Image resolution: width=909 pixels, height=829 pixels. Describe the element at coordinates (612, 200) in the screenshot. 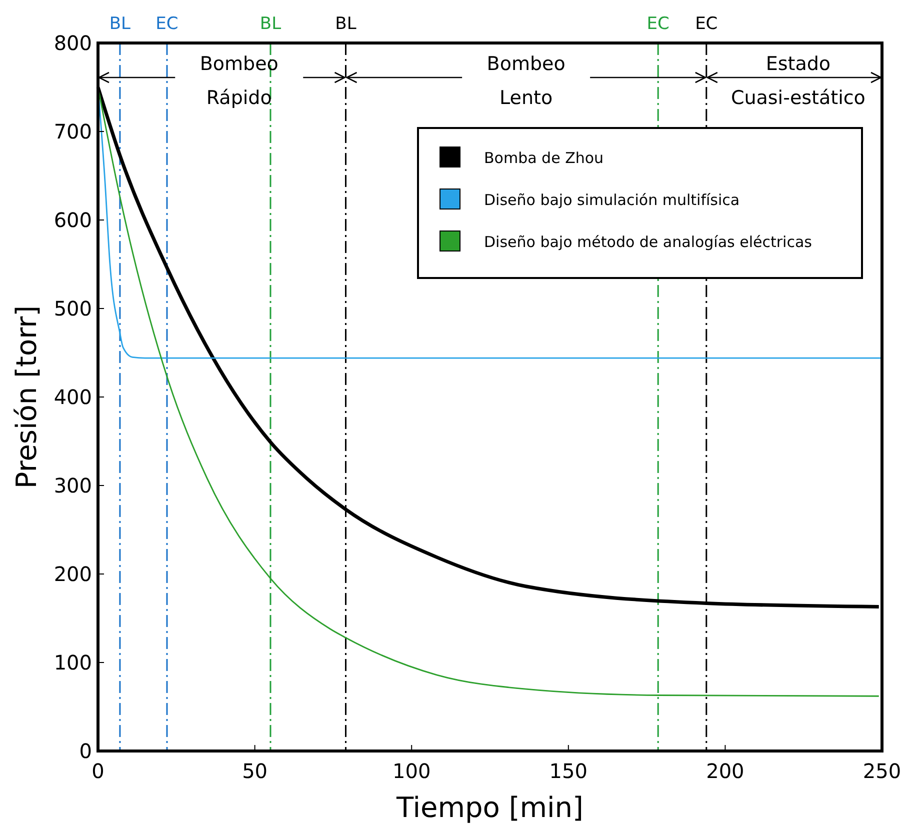

I see `legend-label: Diseño bajo simulación multifísica` at that location.